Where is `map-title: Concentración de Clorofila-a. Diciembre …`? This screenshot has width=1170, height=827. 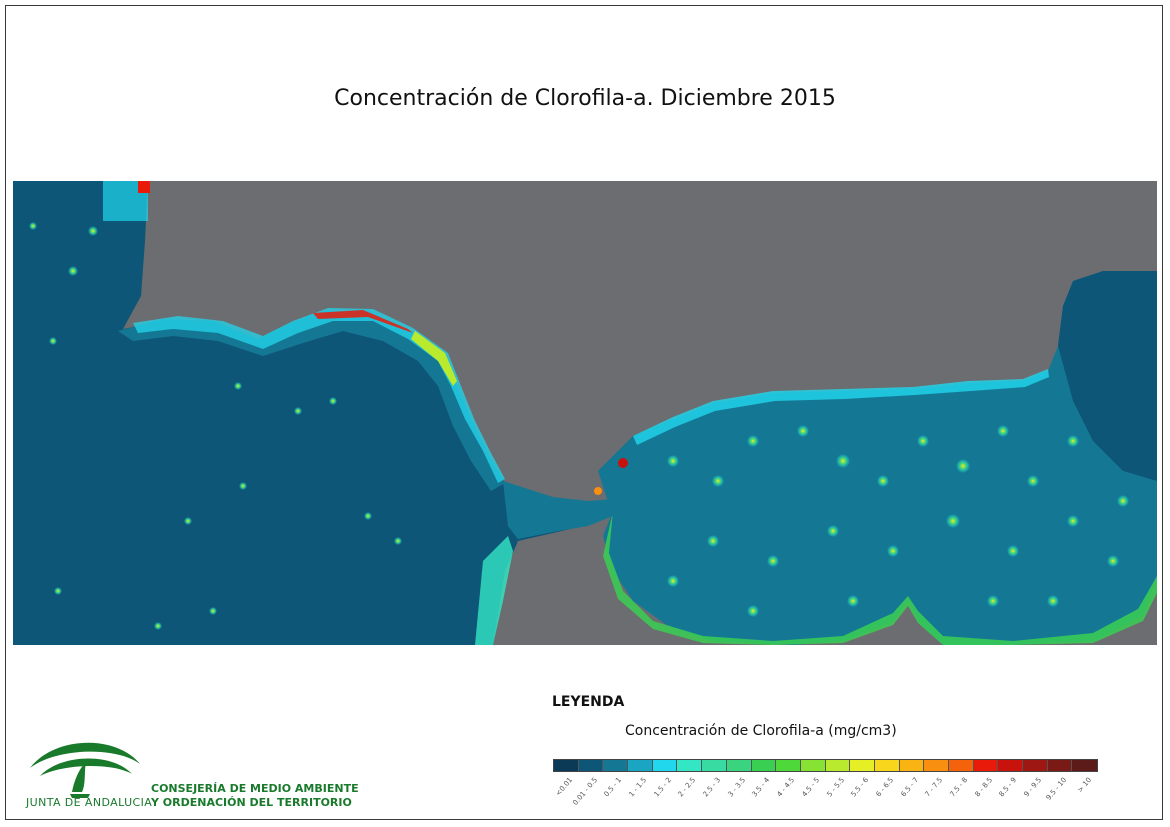 map-title: Concentración de Clorofila-a. Diciembre … is located at coordinates (585, 98).